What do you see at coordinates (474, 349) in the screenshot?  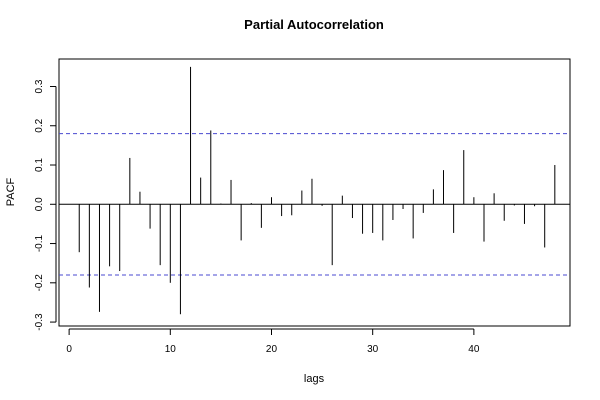 I see `x-tick-label: 40` at bounding box center [474, 349].